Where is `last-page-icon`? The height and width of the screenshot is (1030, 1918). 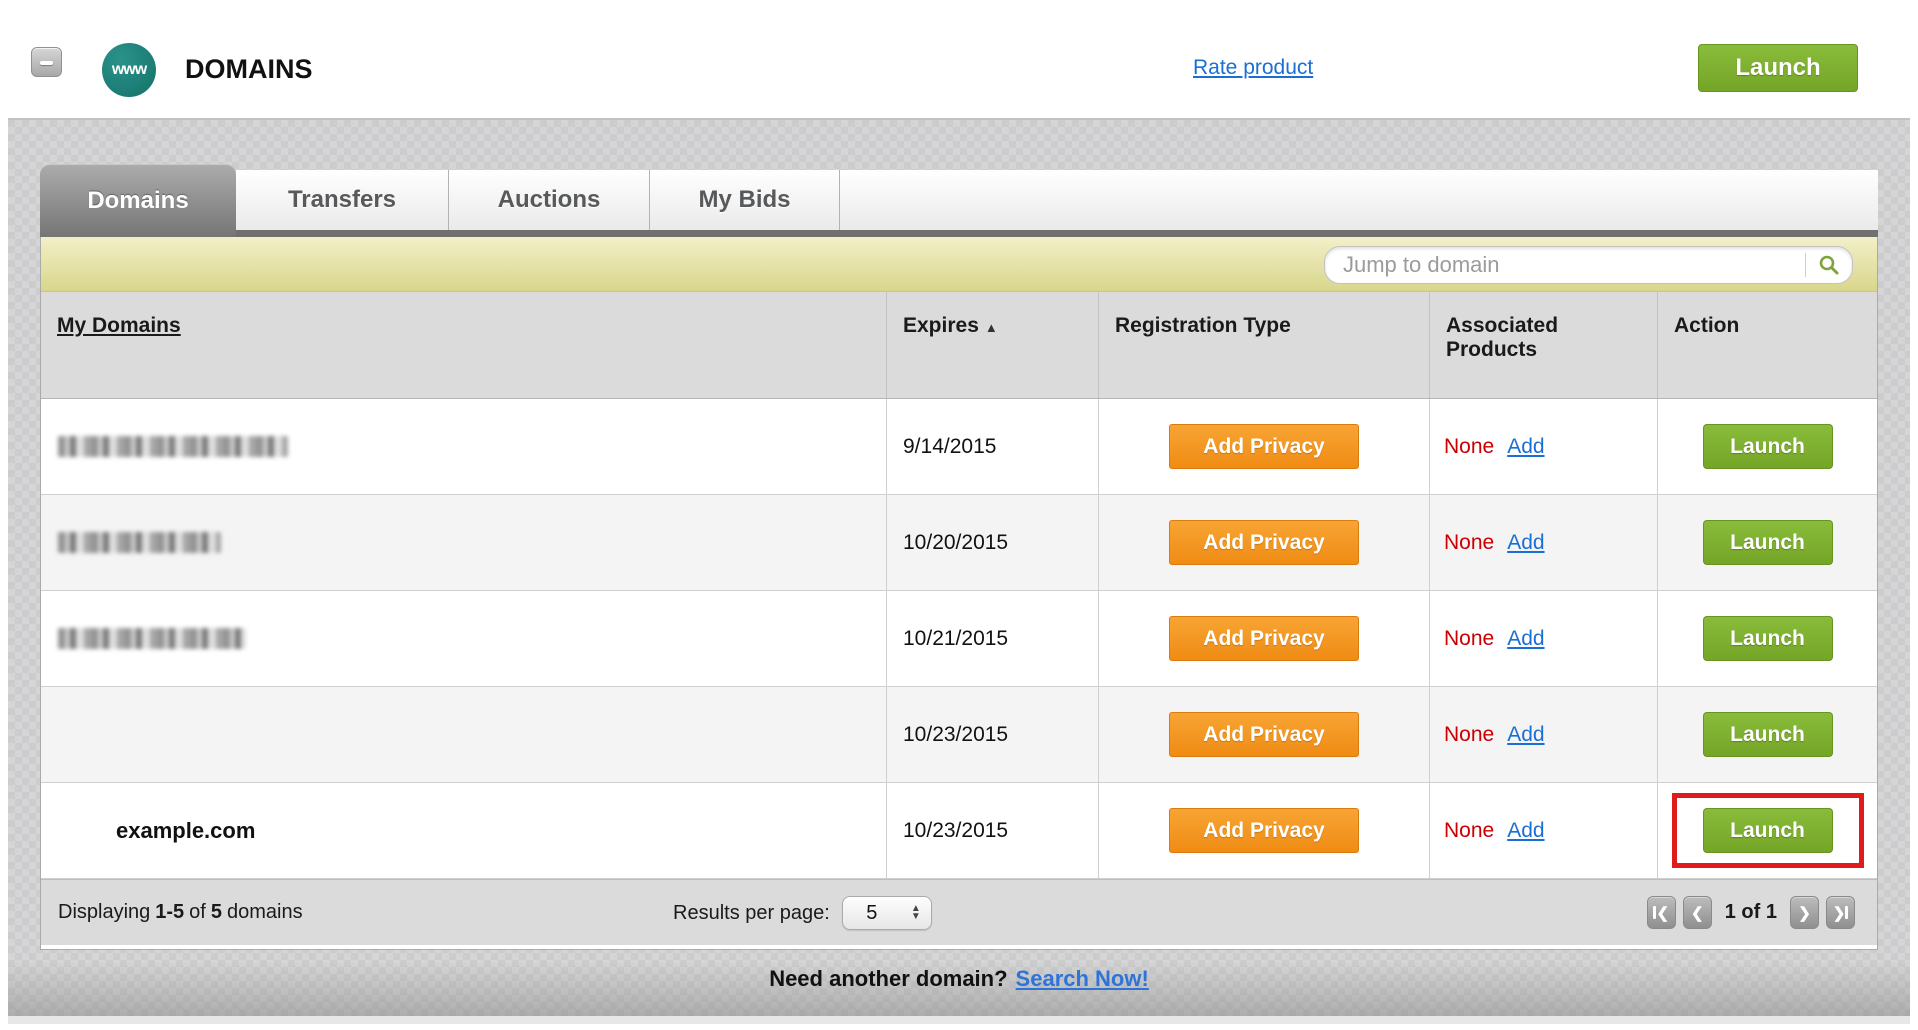
last-page-icon is located at coordinates (1847, 912).